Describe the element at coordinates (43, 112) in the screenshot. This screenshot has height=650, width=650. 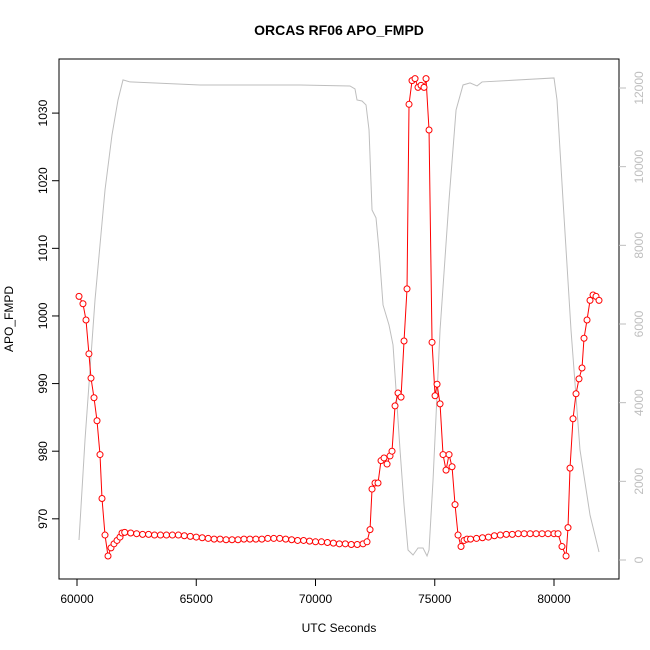
I see `y-tick-label: 1030` at that location.